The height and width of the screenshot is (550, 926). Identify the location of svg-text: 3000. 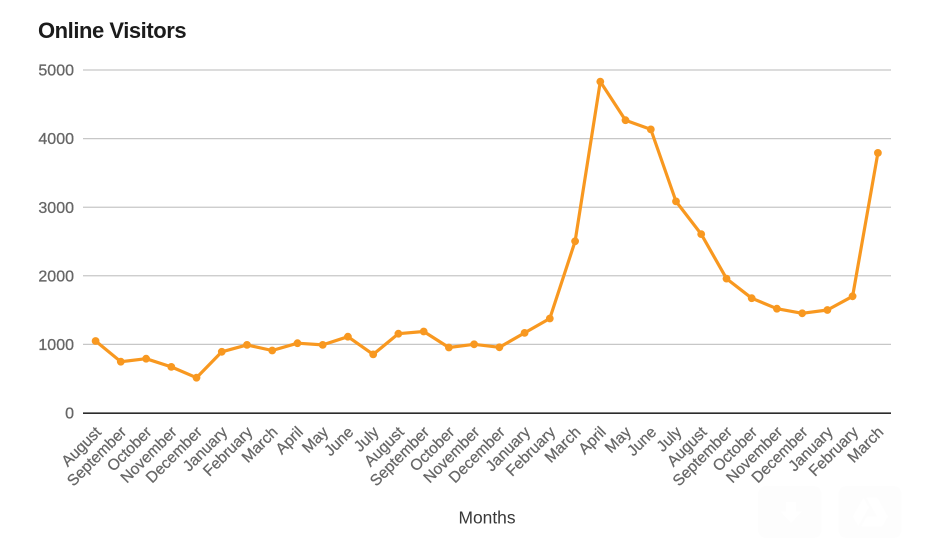
(56, 208).